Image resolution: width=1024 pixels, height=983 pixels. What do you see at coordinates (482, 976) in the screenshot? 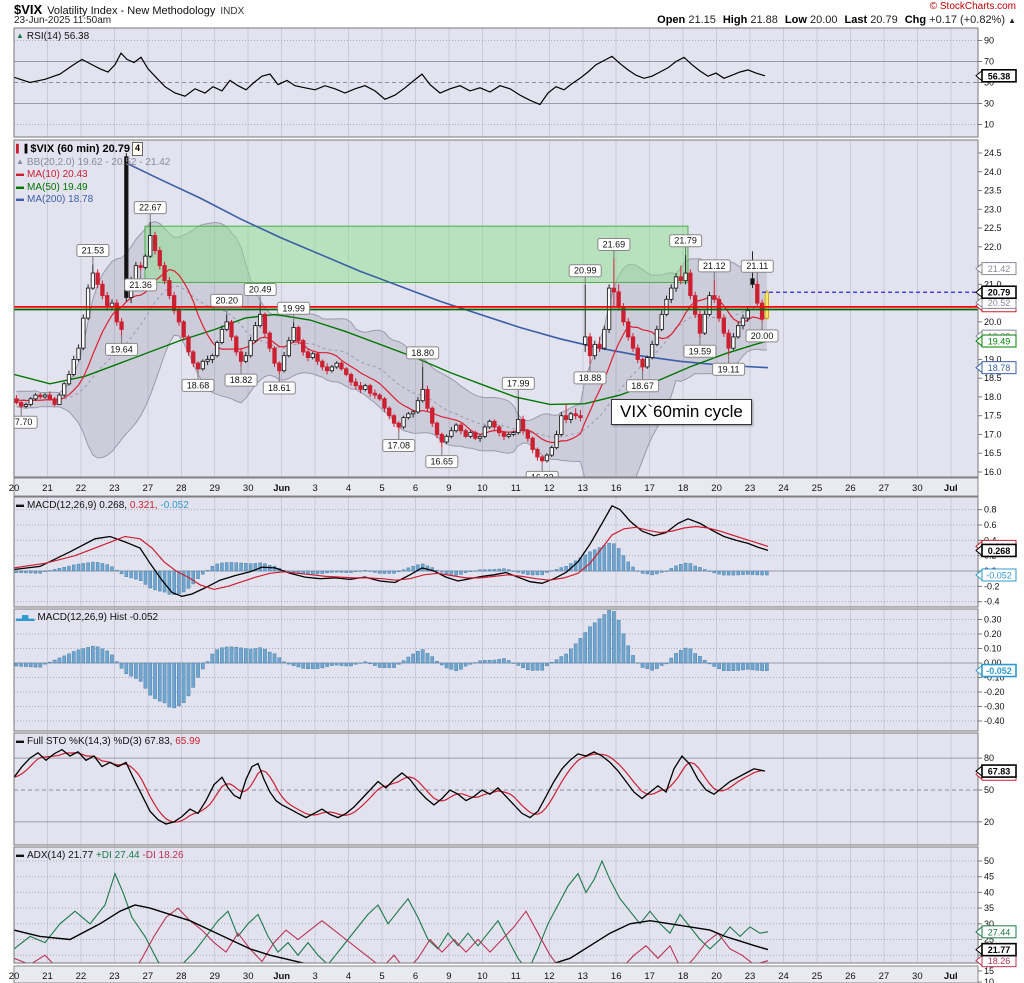
I see `date-label: 10` at bounding box center [482, 976].